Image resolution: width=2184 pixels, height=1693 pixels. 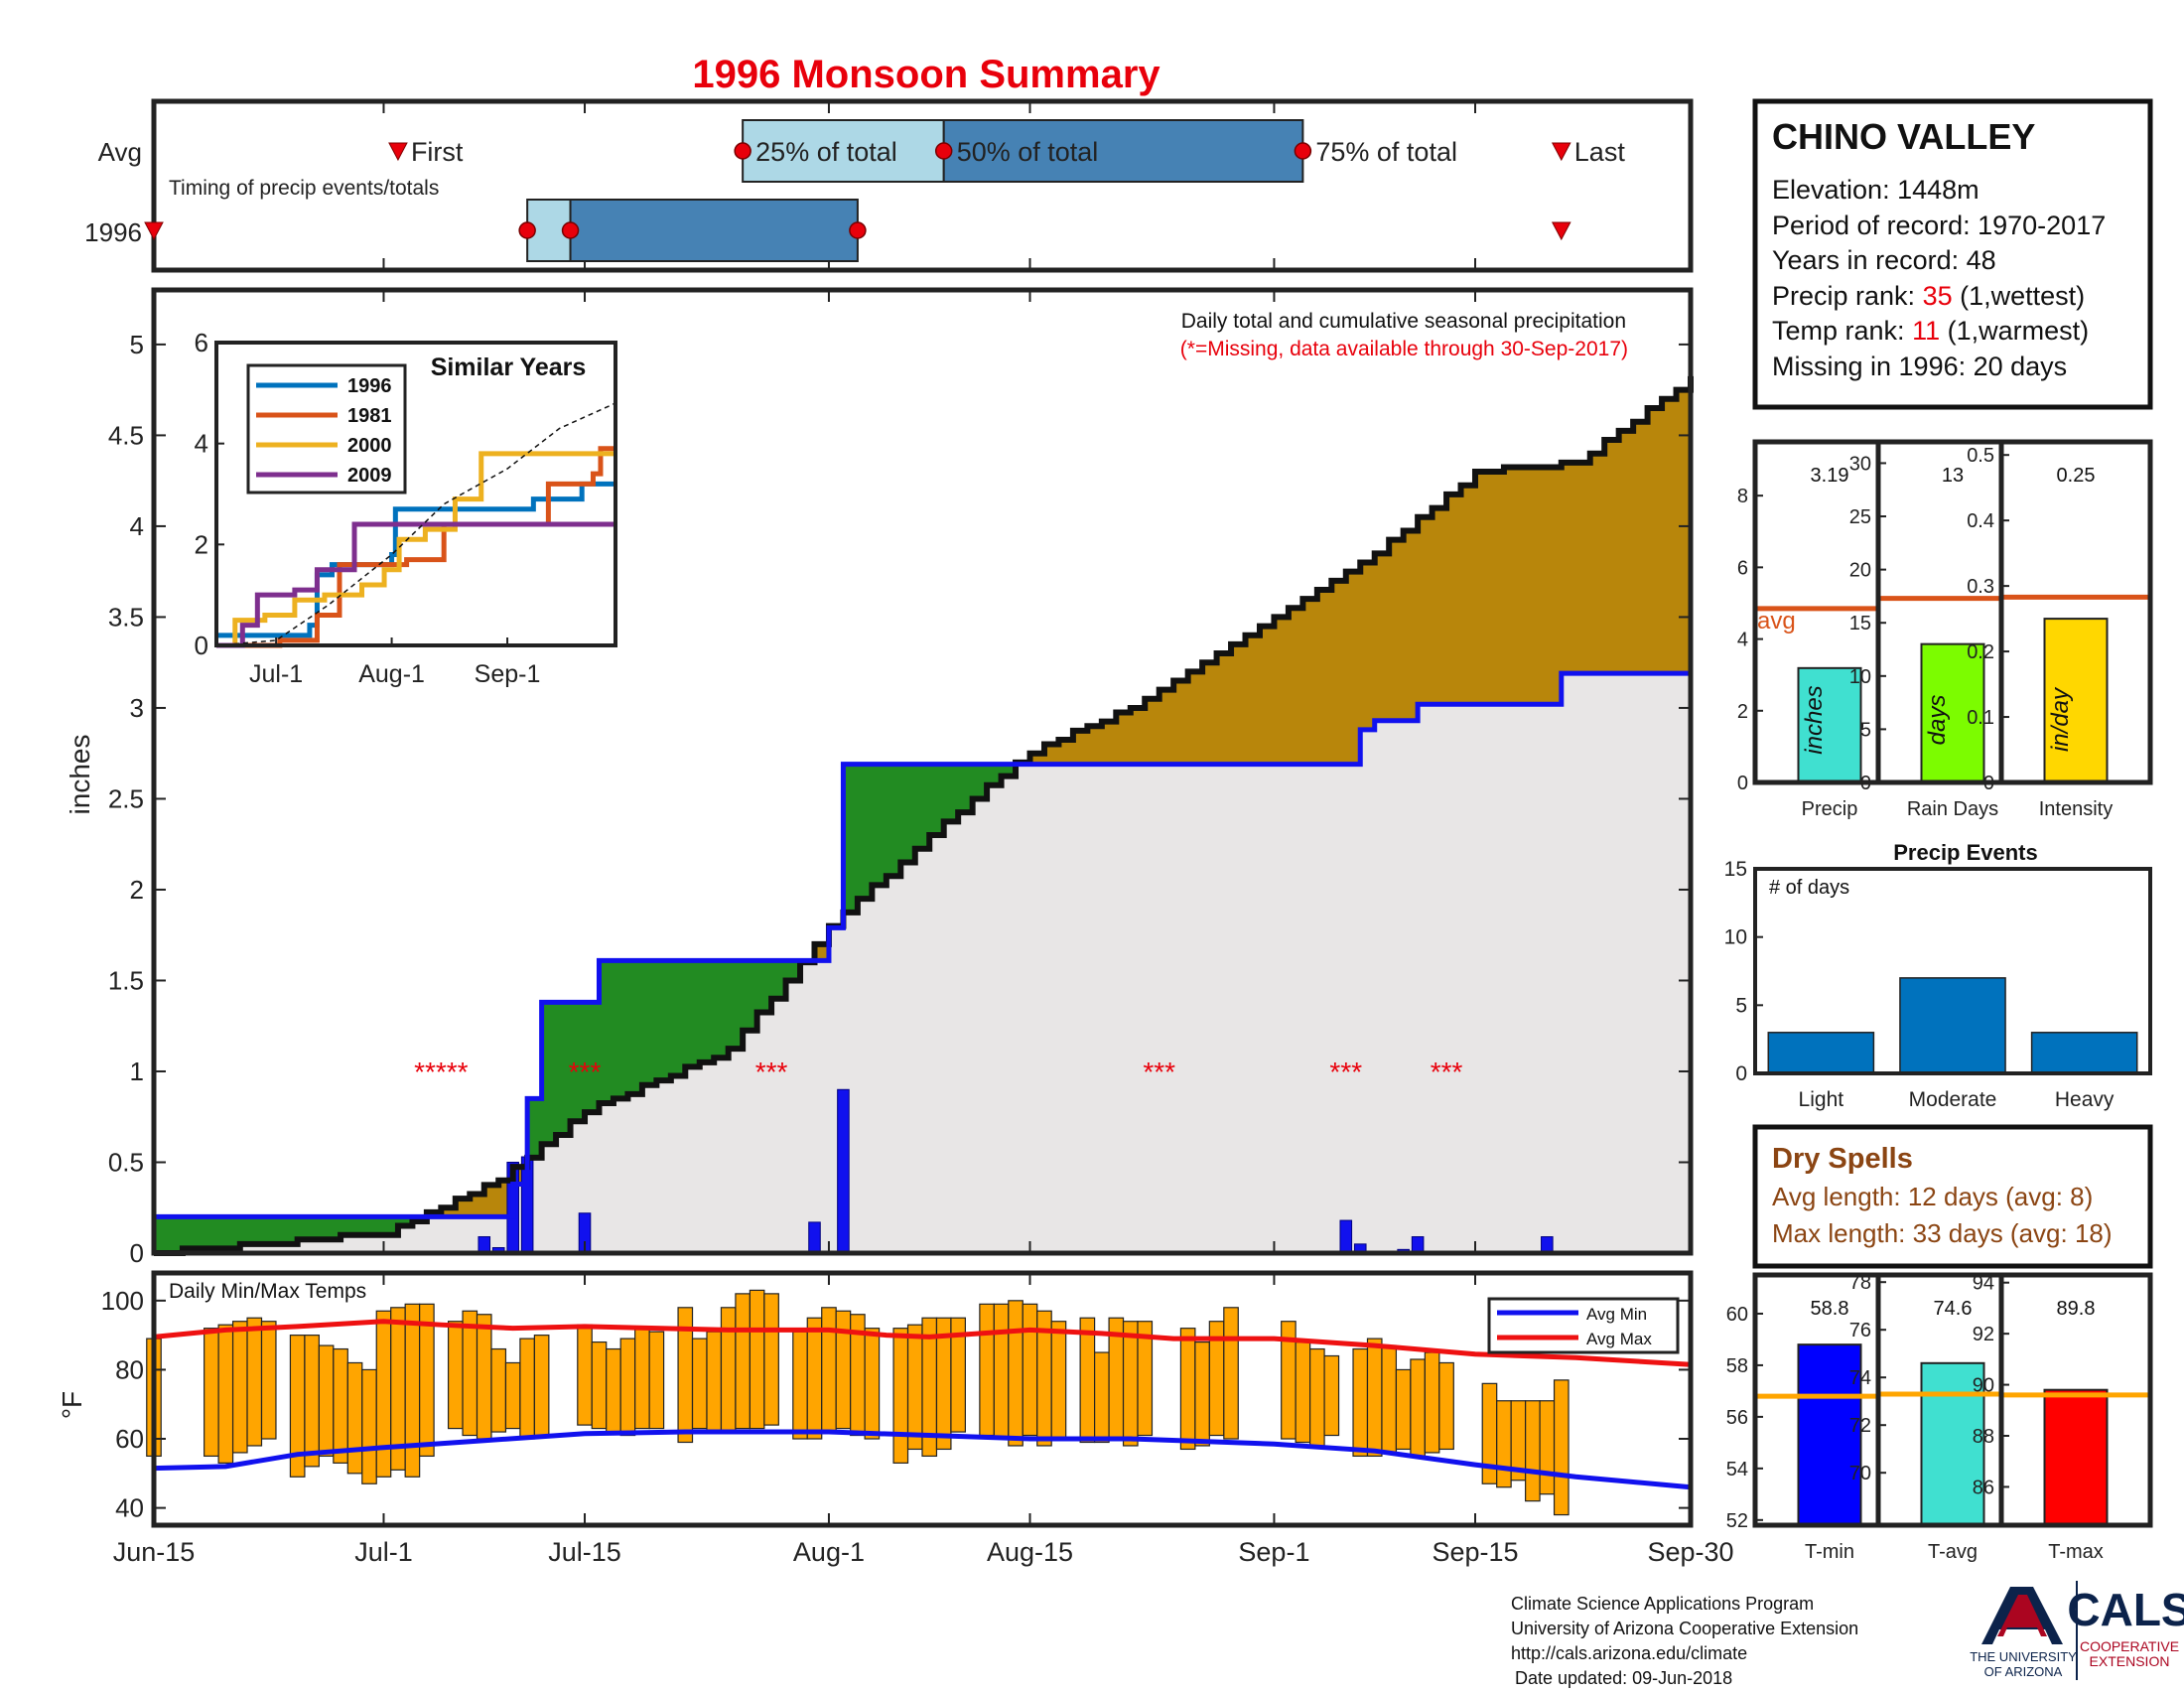 What do you see at coordinates (1952, 809) in the screenshot?
I see `days-panel-label: Rain Days` at bounding box center [1952, 809].